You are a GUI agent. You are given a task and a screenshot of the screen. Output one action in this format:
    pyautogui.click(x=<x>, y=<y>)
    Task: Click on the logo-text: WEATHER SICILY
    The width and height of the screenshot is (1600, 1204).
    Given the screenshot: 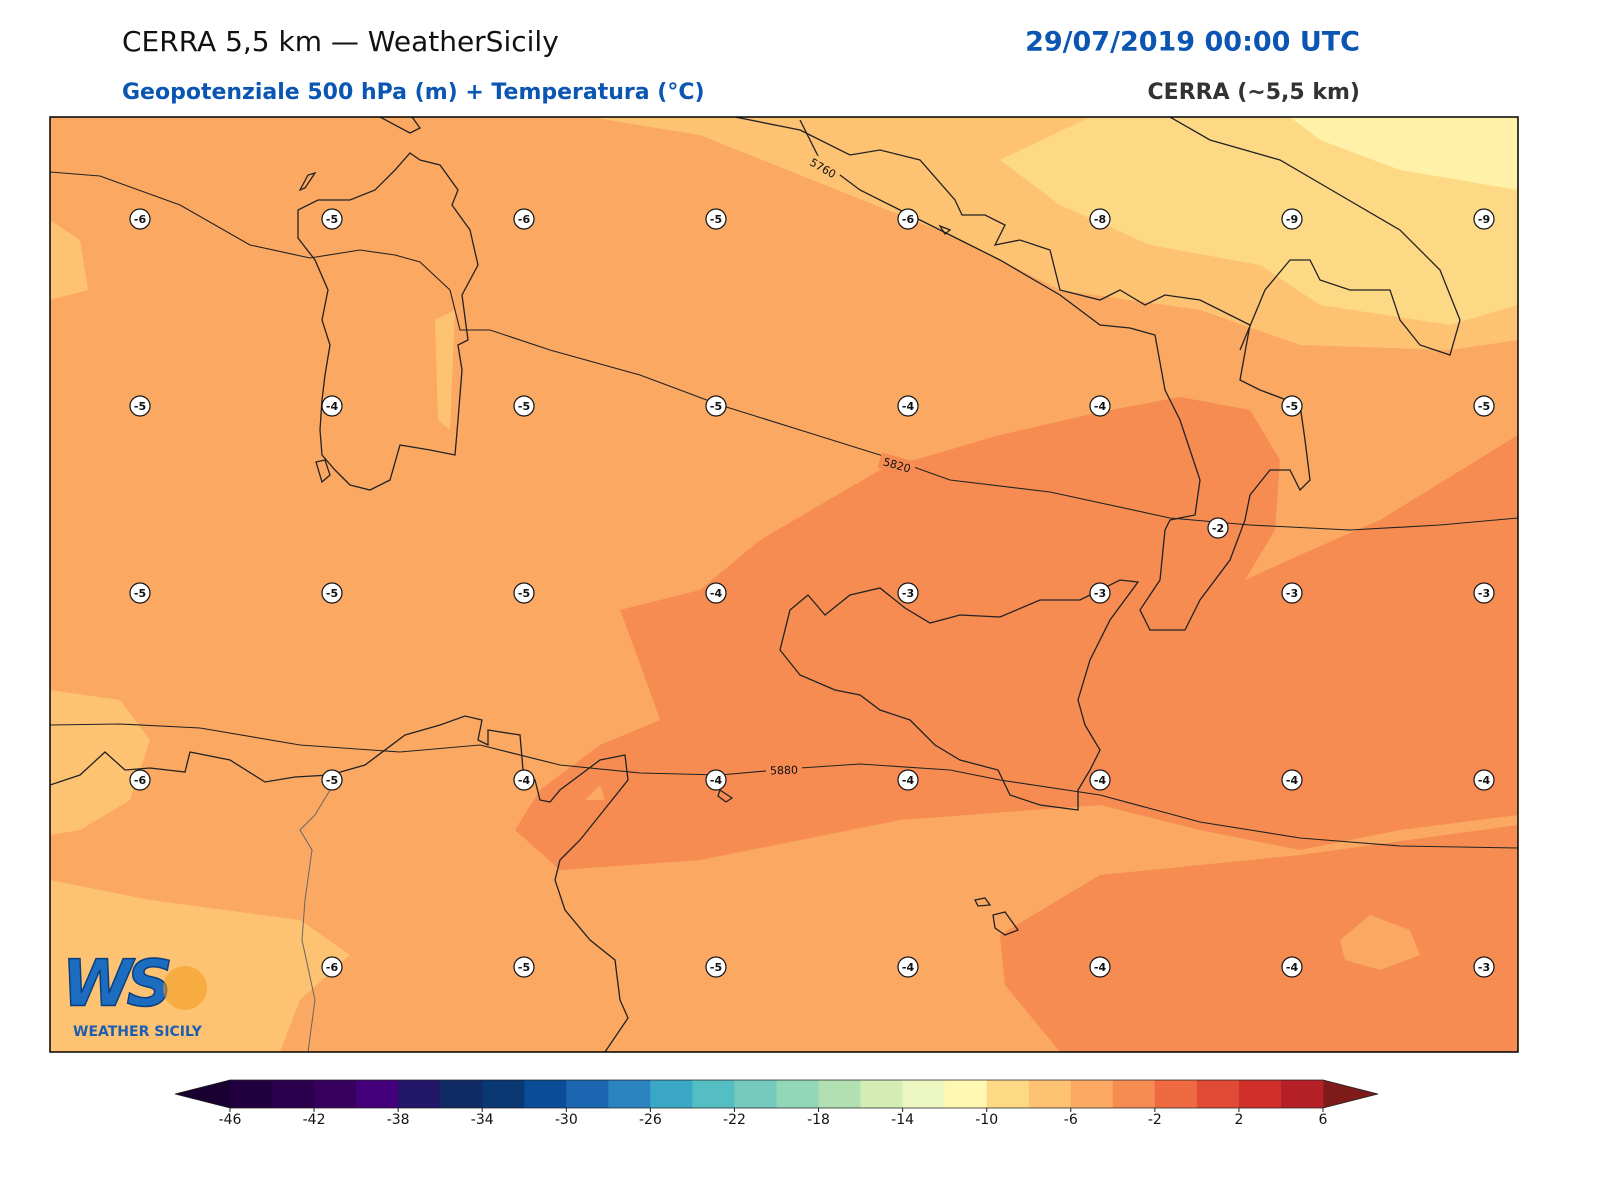 What is the action you would take?
    pyautogui.click(x=138, y=1032)
    